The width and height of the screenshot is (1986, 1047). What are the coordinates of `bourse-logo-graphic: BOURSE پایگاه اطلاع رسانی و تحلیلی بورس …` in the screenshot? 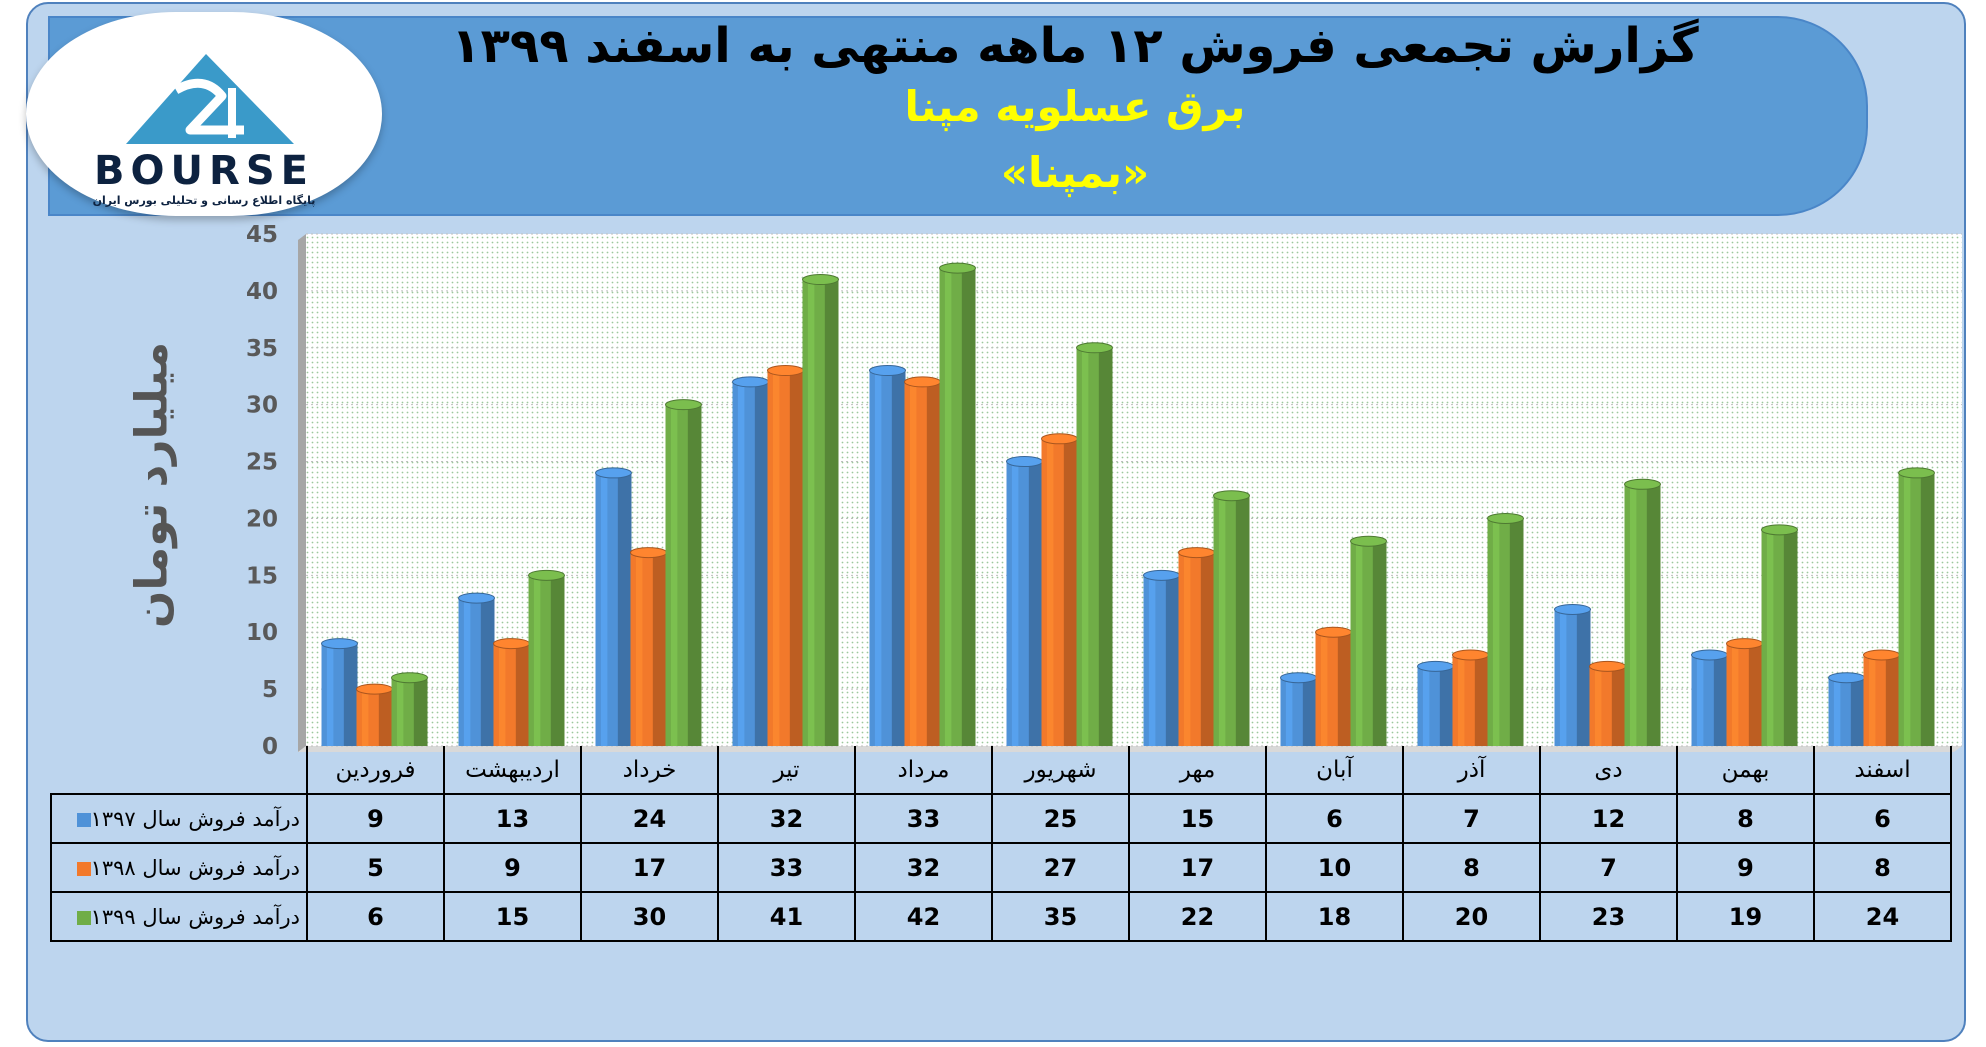 It's located at (204, 130).